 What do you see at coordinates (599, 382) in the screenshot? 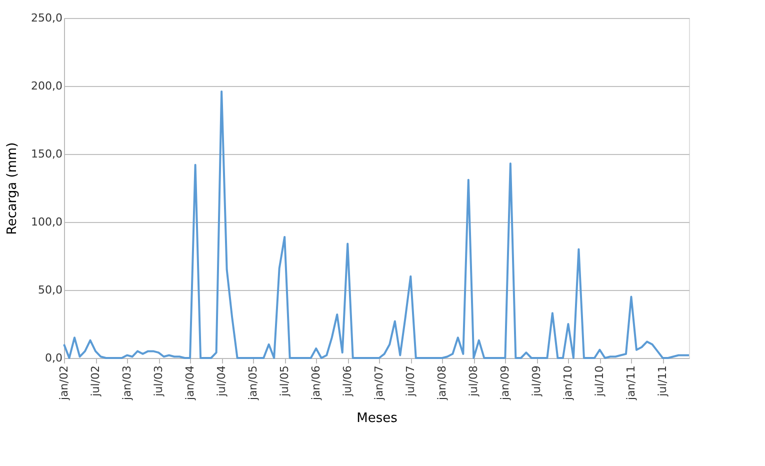
I see `x-tick-label: jul/10` at bounding box center [599, 382].